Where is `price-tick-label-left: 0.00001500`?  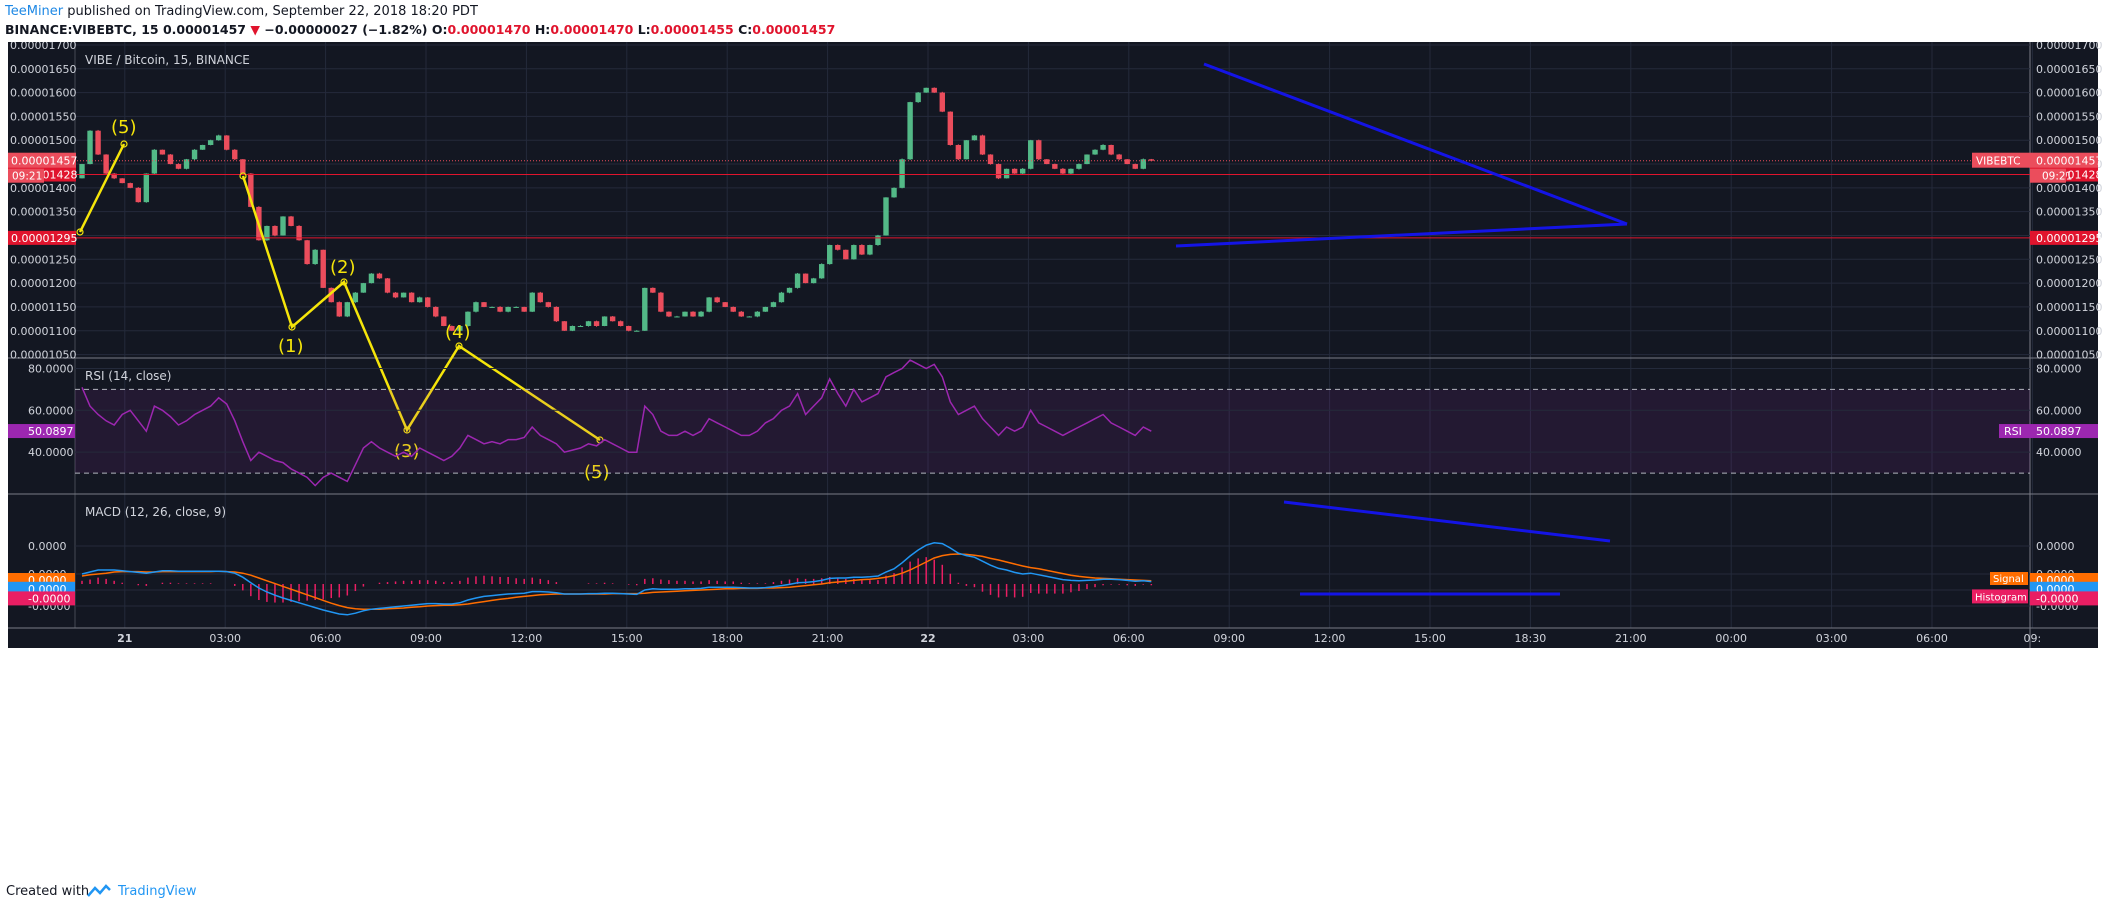 price-tick-label-left: 0.00001500 is located at coordinates (43, 140).